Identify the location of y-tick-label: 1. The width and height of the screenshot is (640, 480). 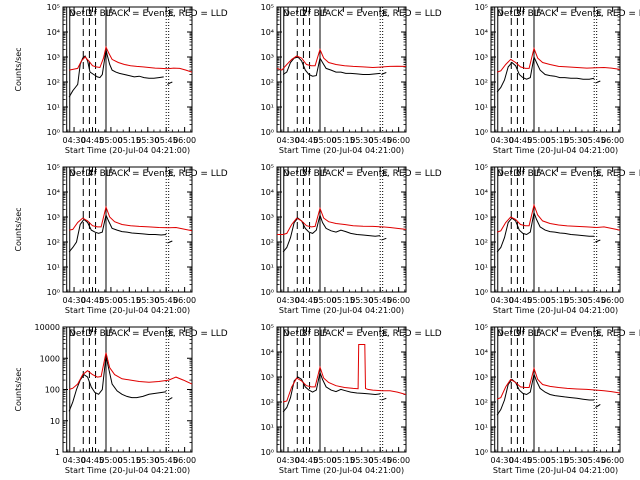
(57, 452).